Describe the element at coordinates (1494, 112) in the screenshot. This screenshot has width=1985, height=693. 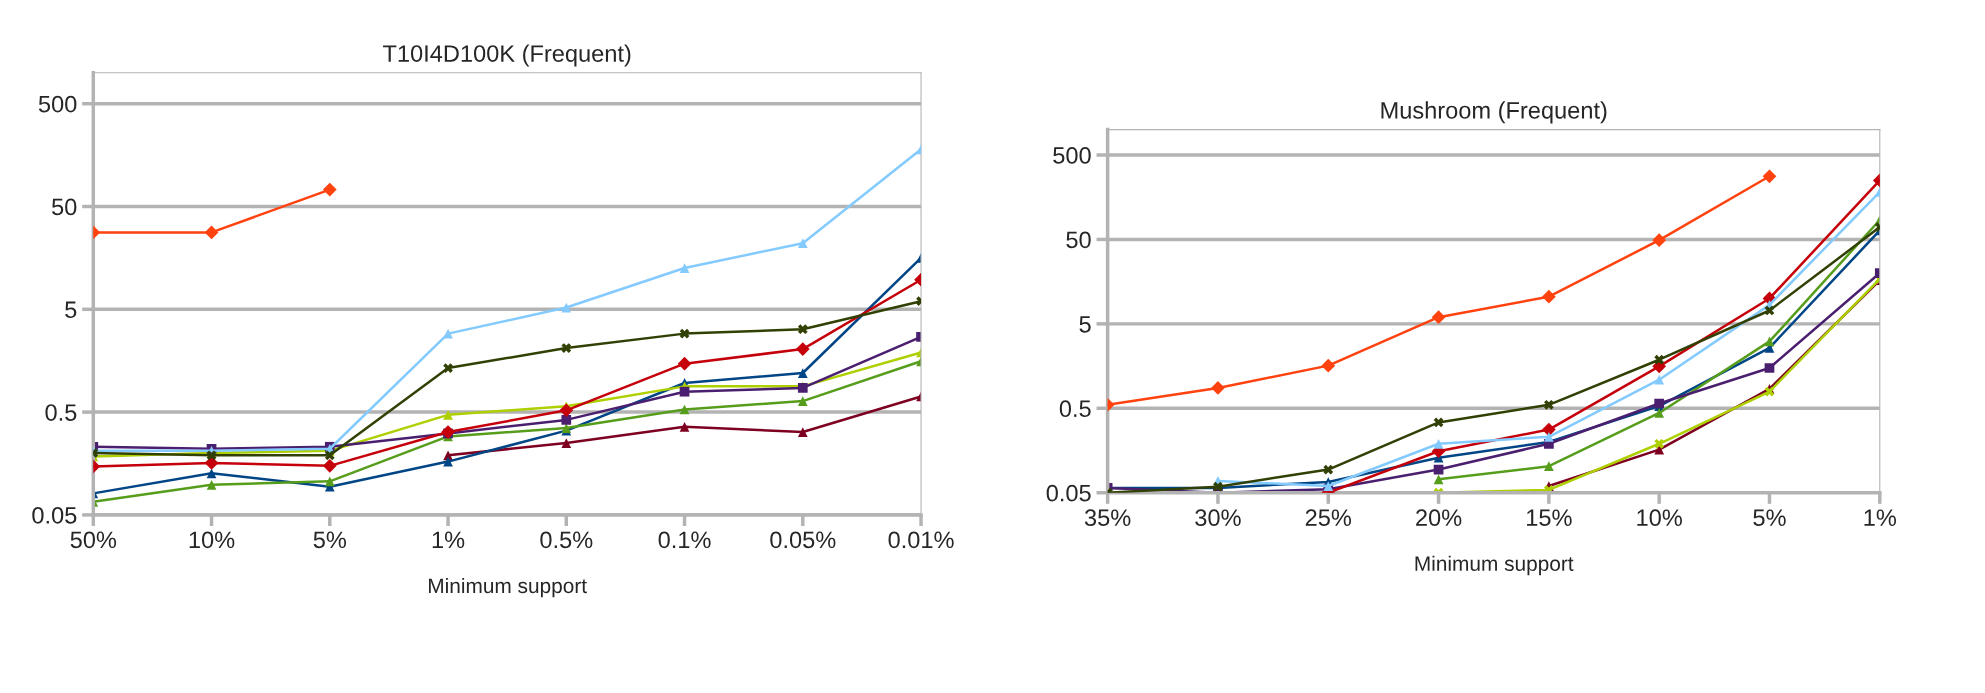
I see `chart-title: Mushroom (Frequent)` at that location.